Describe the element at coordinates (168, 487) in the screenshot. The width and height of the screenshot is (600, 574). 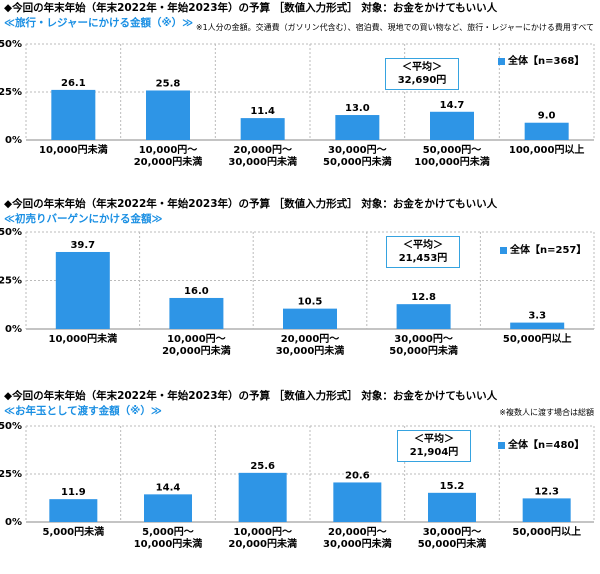
I see `data-label: 14.4` at that location.